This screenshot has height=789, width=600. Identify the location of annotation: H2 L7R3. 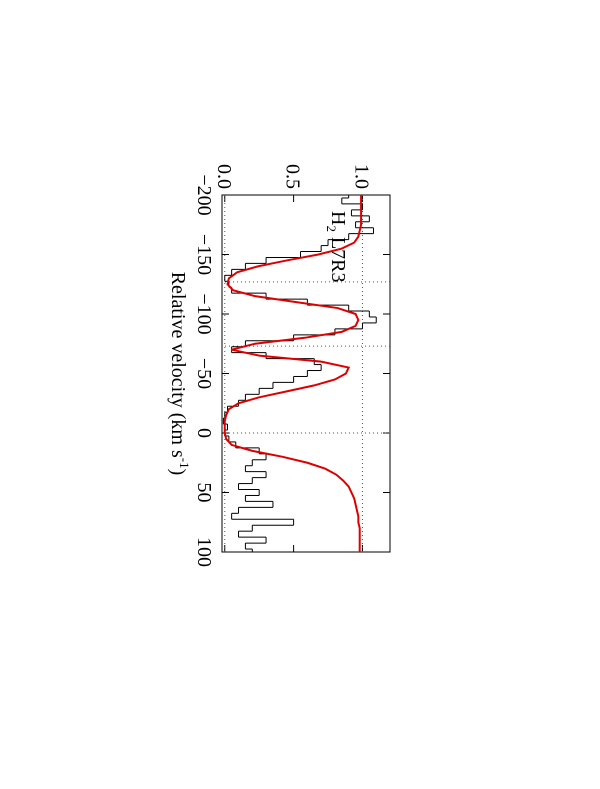
(336, 247).